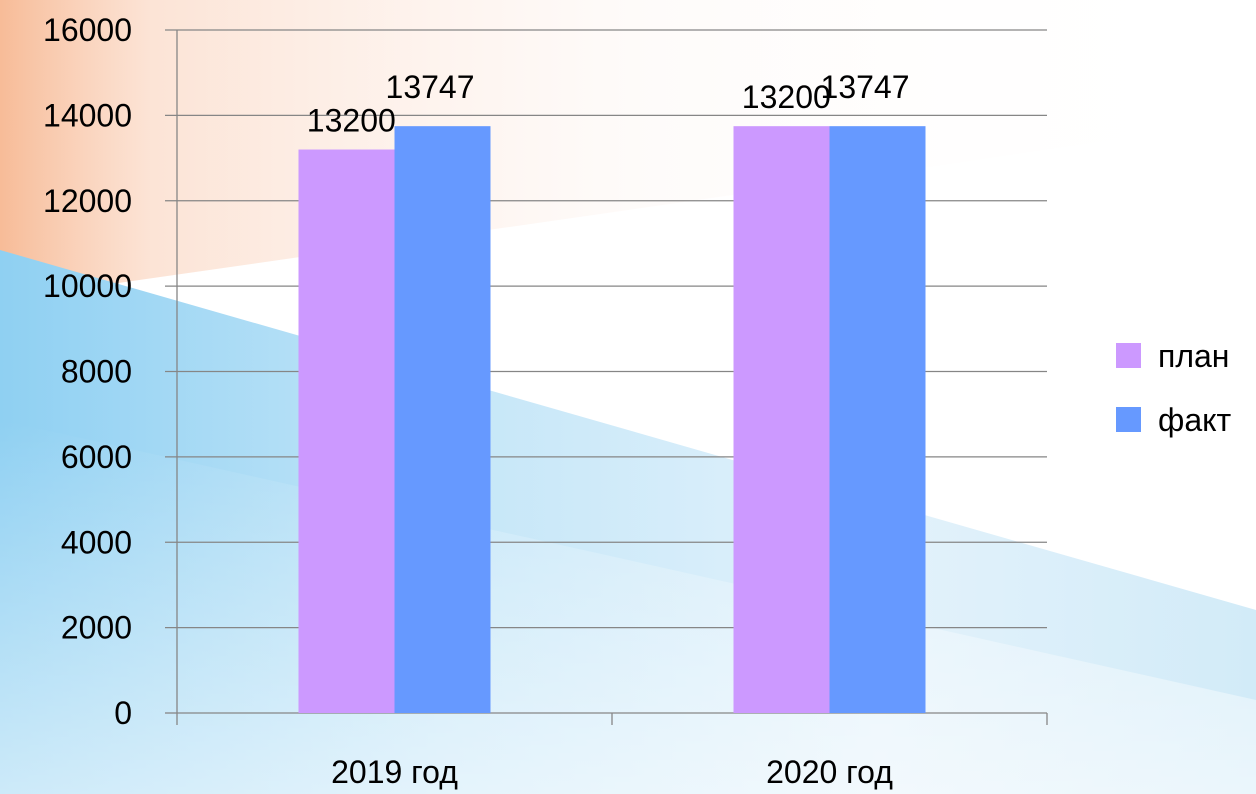  I want to click on legend-label: факт, so click(1194, 420).